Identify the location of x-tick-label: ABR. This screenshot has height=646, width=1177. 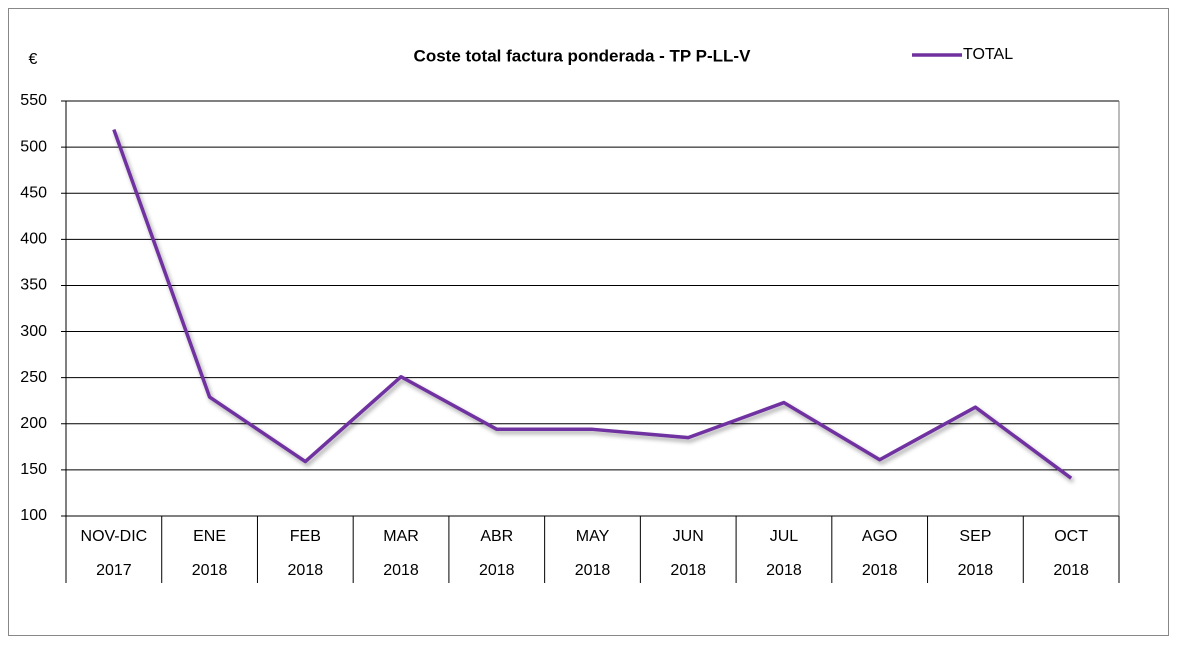
(496, 536).